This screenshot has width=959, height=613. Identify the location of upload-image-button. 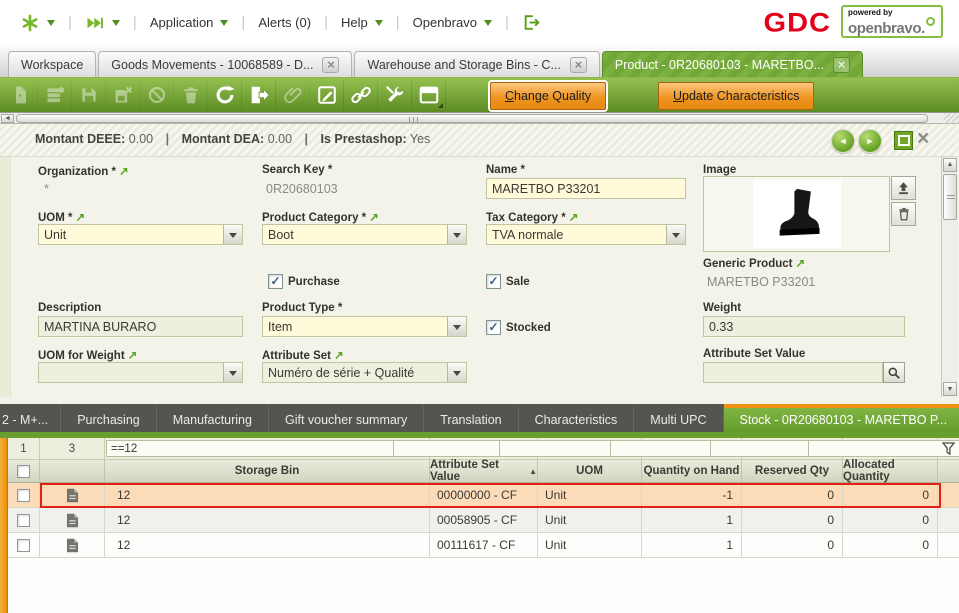
(903, 188).